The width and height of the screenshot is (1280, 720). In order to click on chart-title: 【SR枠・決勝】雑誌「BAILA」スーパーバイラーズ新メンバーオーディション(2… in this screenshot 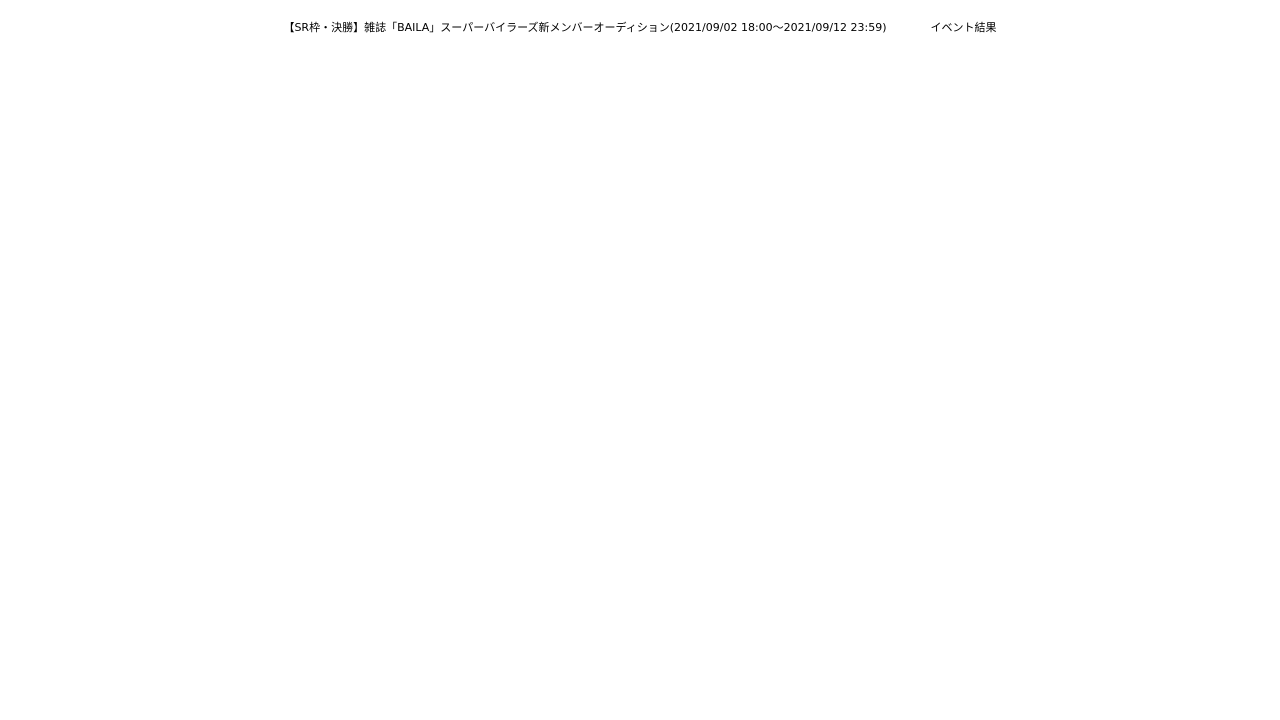, I will do `click(640, 27)`.